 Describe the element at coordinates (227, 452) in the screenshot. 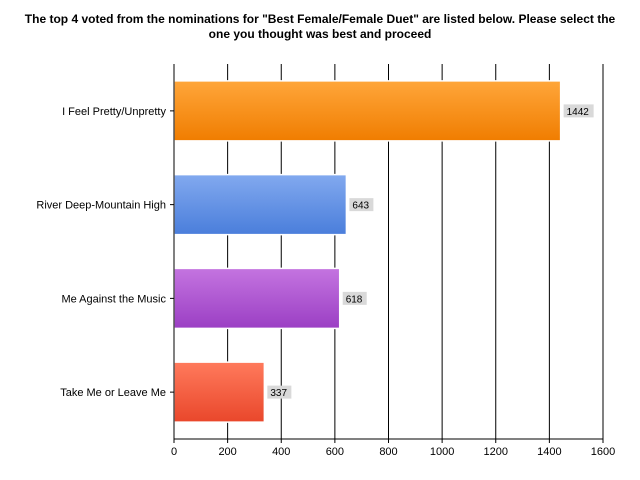

I see `x-tick-label-200: 200` at that location.